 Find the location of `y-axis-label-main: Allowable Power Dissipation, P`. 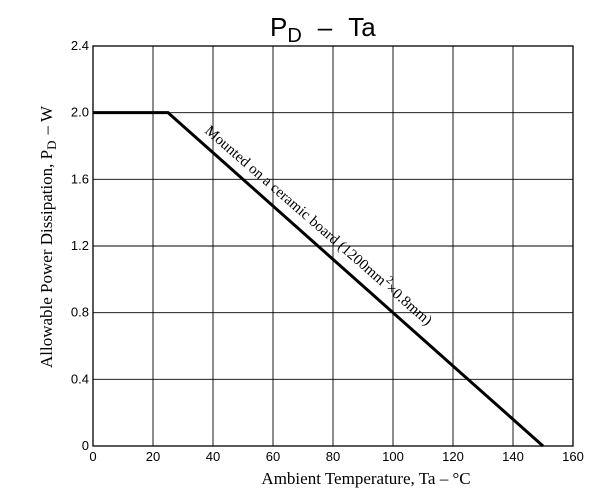

y-axis-label-main: Allowable Power Dissipation, P is located at coordinates (46, 259).